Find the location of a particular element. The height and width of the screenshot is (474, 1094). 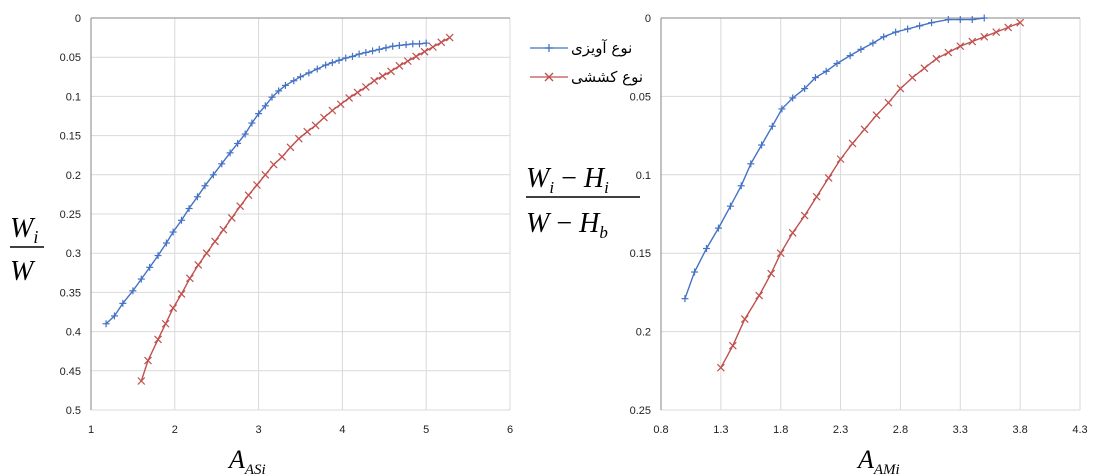

left-x-tick-label: 5 is located at coordinates (426, 430).